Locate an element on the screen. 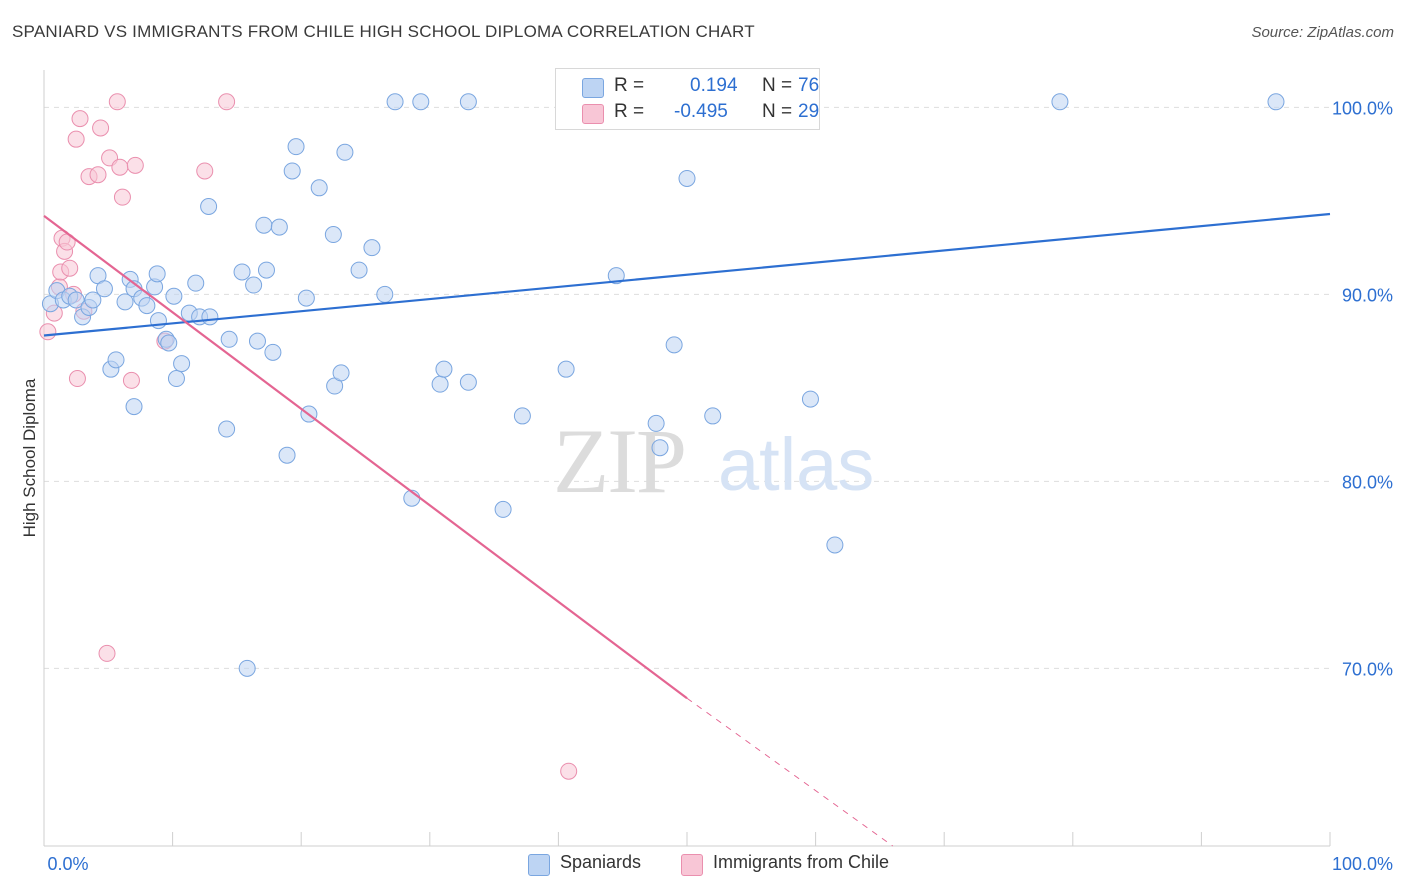 This screenshot has height=892, width=1406. x-tick-label: 100.0% is located at coordinates (1362, 864).